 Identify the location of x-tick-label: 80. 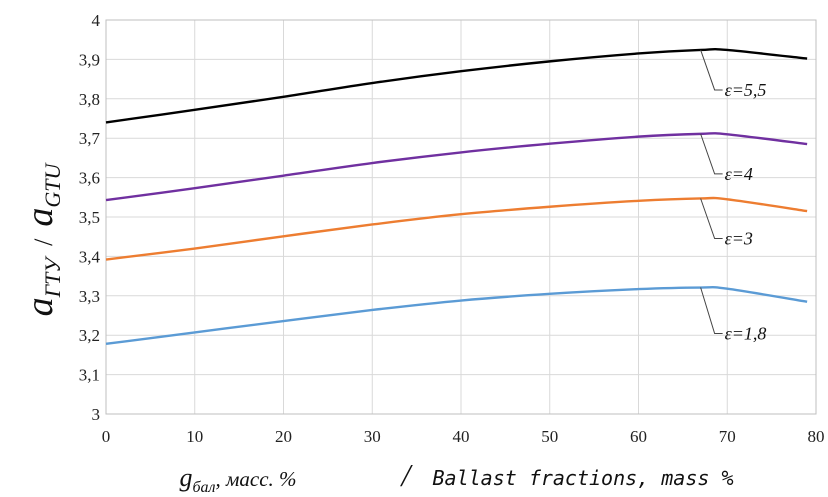
(816, 436).